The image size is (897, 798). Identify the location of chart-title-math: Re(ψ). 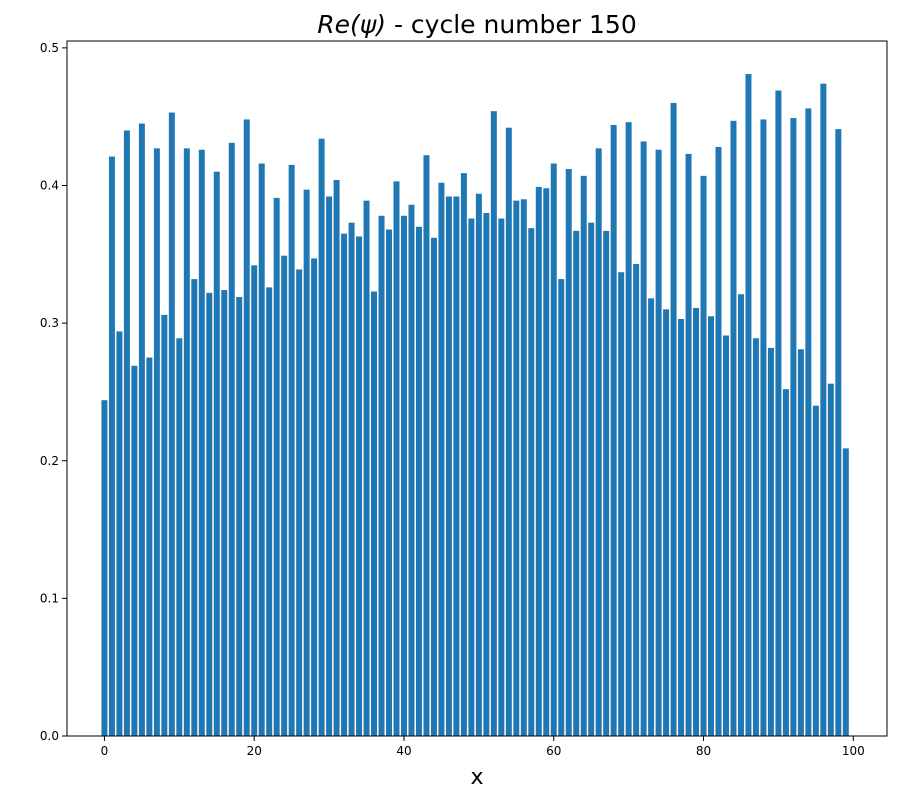
(351, 24).